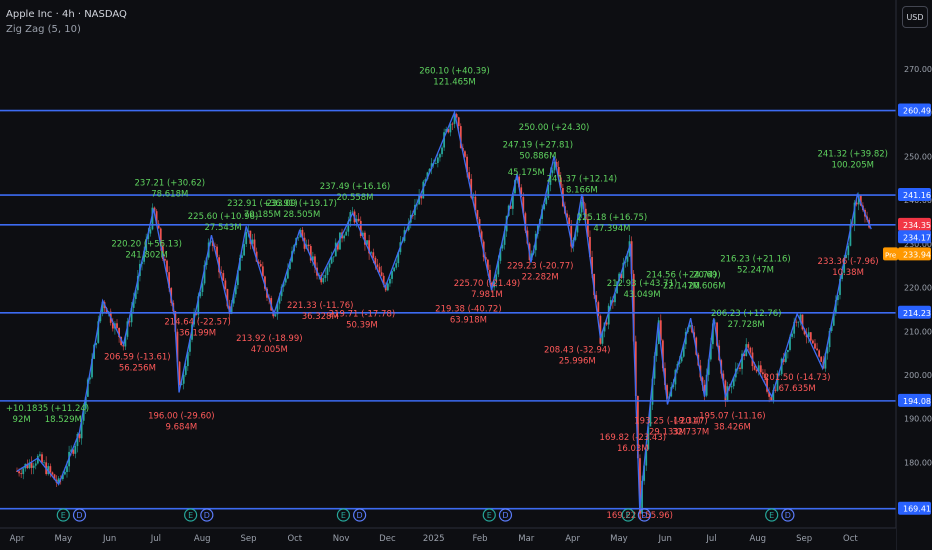 The image size is (932, 550). I want to click on level-badge, so click(914, 508).